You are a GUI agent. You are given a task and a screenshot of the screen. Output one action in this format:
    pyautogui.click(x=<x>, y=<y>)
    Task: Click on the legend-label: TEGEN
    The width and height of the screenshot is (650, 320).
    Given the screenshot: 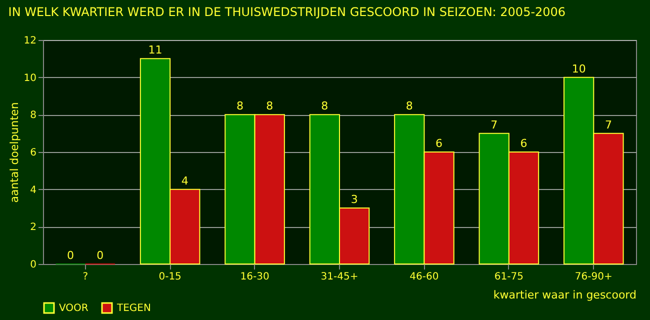 What is the action you would take?
    pyautogui.click(x=133, y=308)
    